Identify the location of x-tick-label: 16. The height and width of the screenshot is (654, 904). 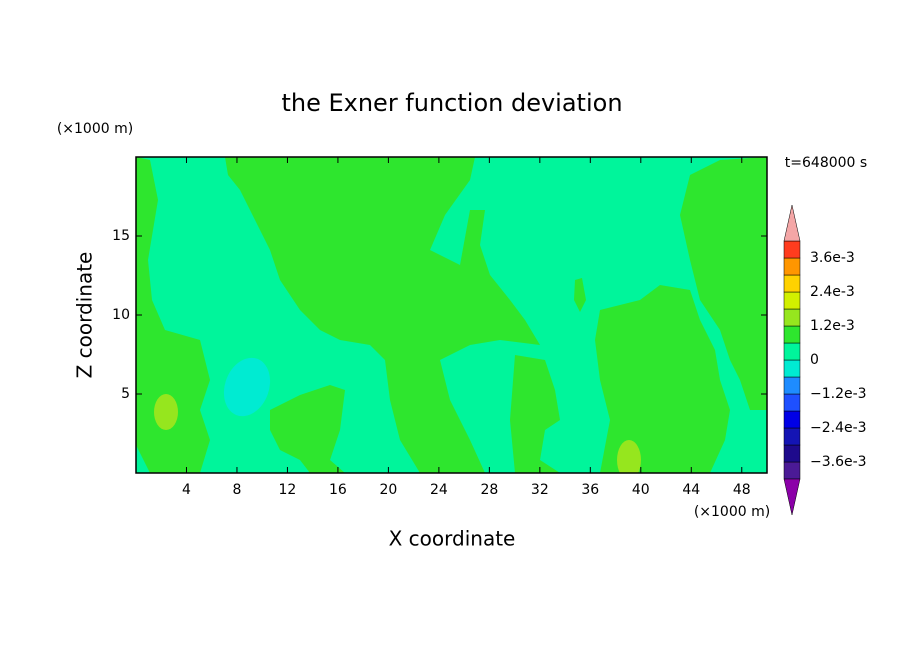
(338, 490).